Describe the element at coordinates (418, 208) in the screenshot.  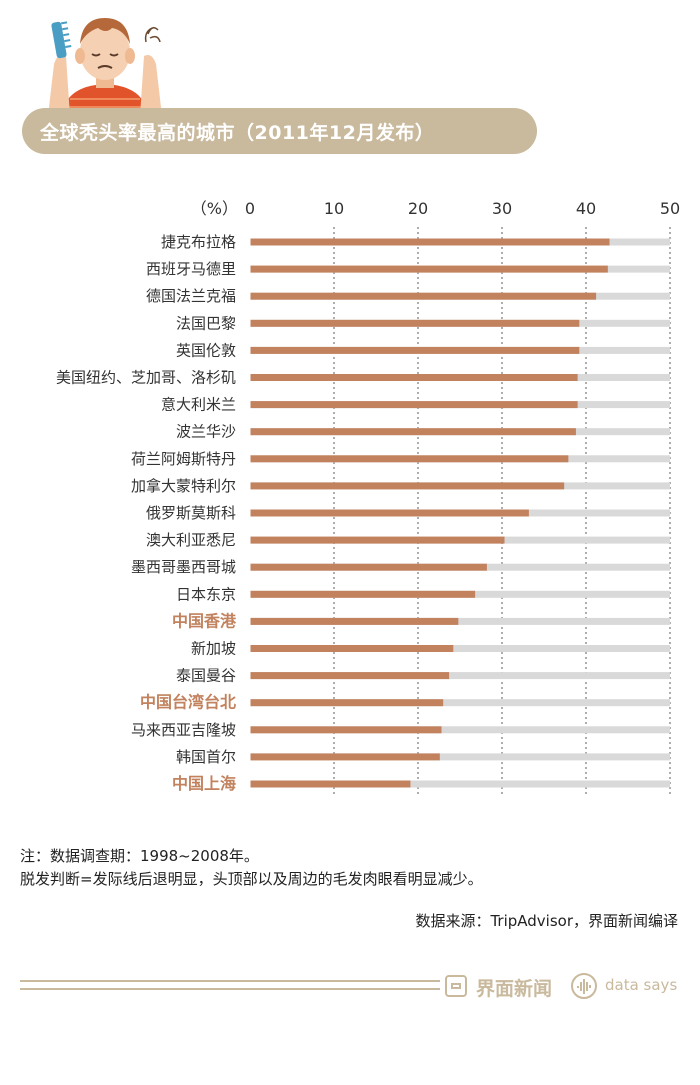
I see `x-tick-label: 20` at that location.